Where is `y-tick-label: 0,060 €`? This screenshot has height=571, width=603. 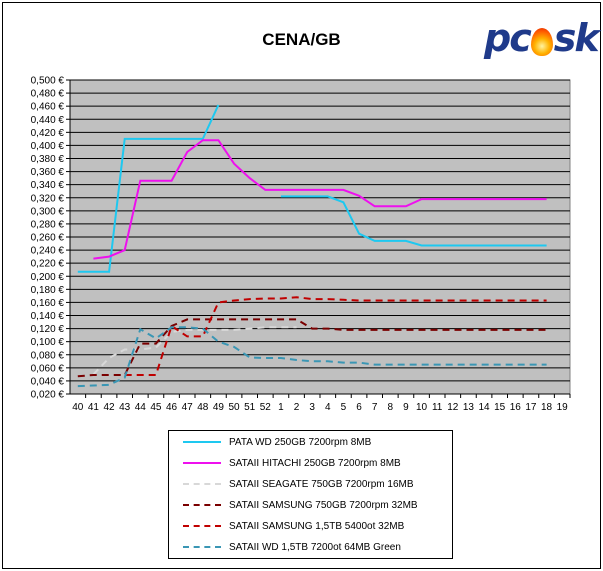
y-tick-label: 0,060 € is located at coordinates (48, 368).